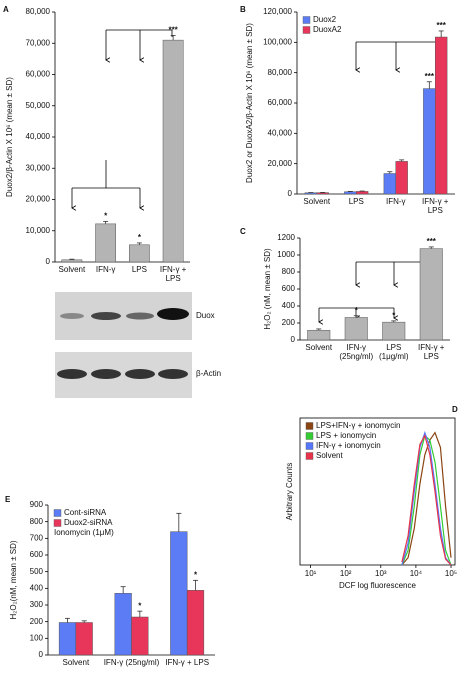 The width and height of the screenshot is (468, 698). I want to click on blot-label: Duox, so click(205, 315).